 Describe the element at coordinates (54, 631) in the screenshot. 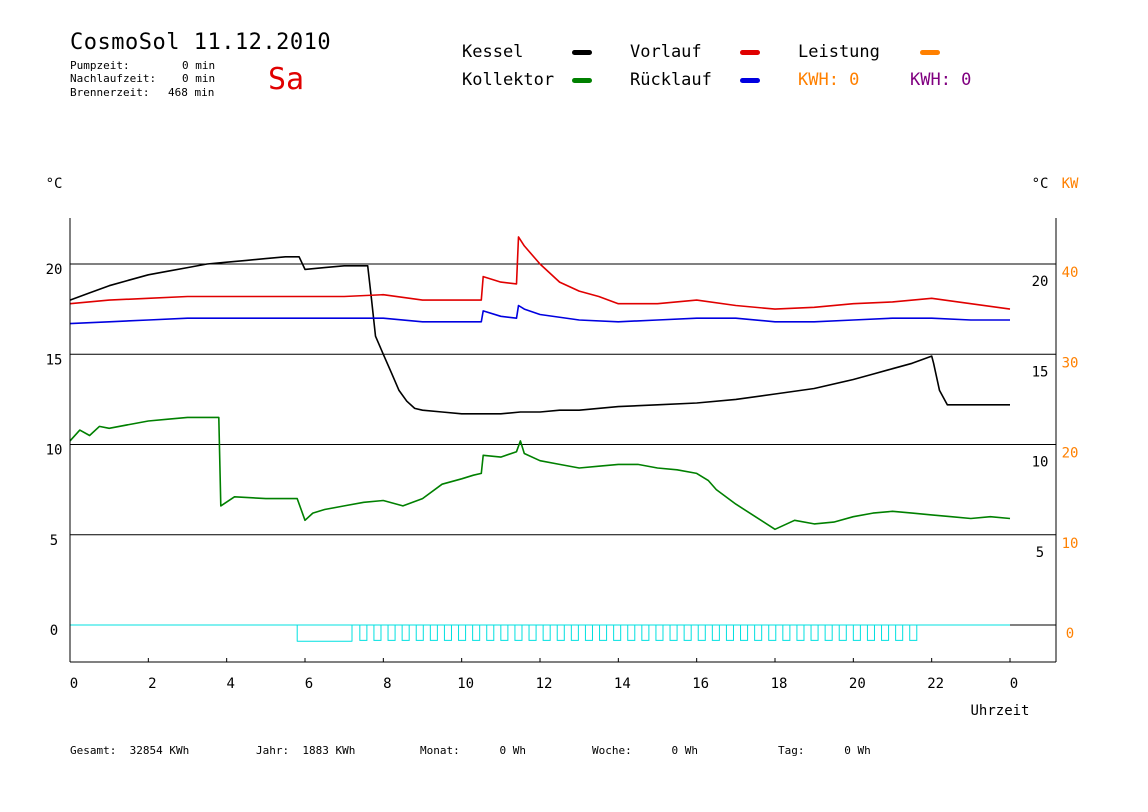

I see `y-left-tick-label: 0` at that location.